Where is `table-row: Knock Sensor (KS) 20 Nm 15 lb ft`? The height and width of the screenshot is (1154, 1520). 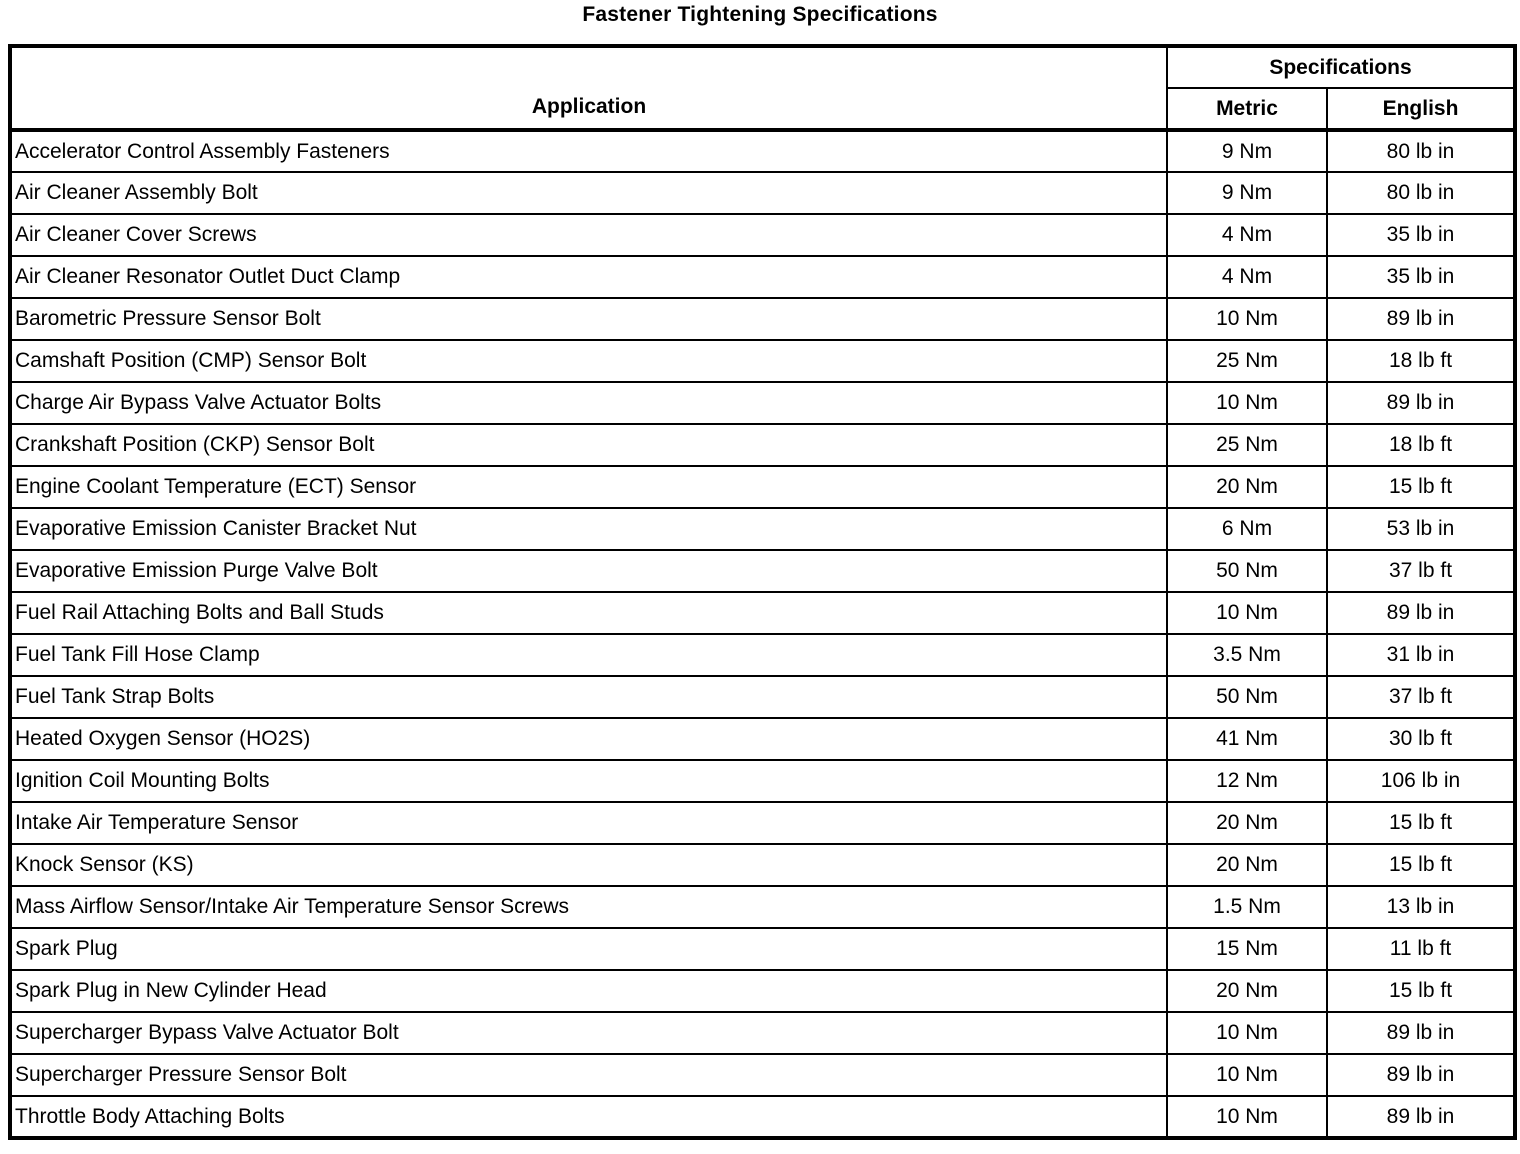
table-row: Knock Sensor (KS) 20 Nm 15 lb ft is located at coordinates (763, 865).